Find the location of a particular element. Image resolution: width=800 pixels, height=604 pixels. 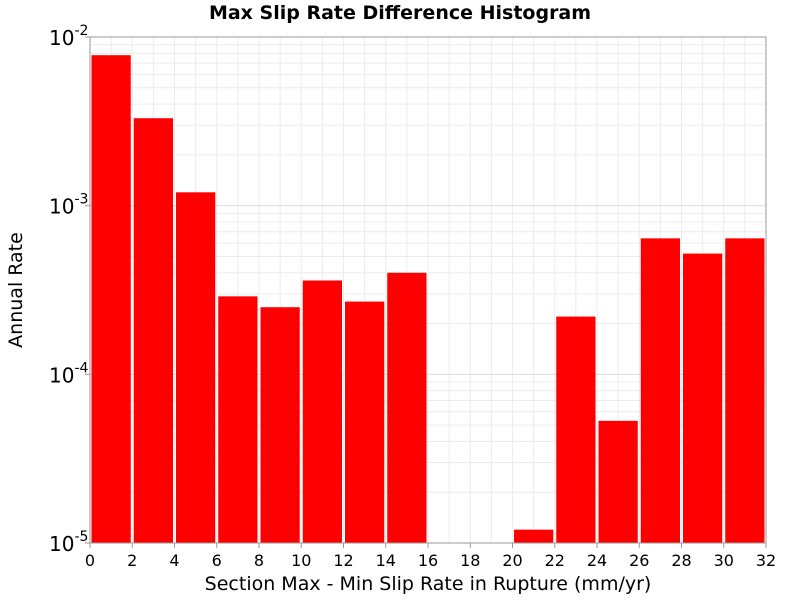

y-tick-label: 10⁻³ is located at coordinates (68, 205).